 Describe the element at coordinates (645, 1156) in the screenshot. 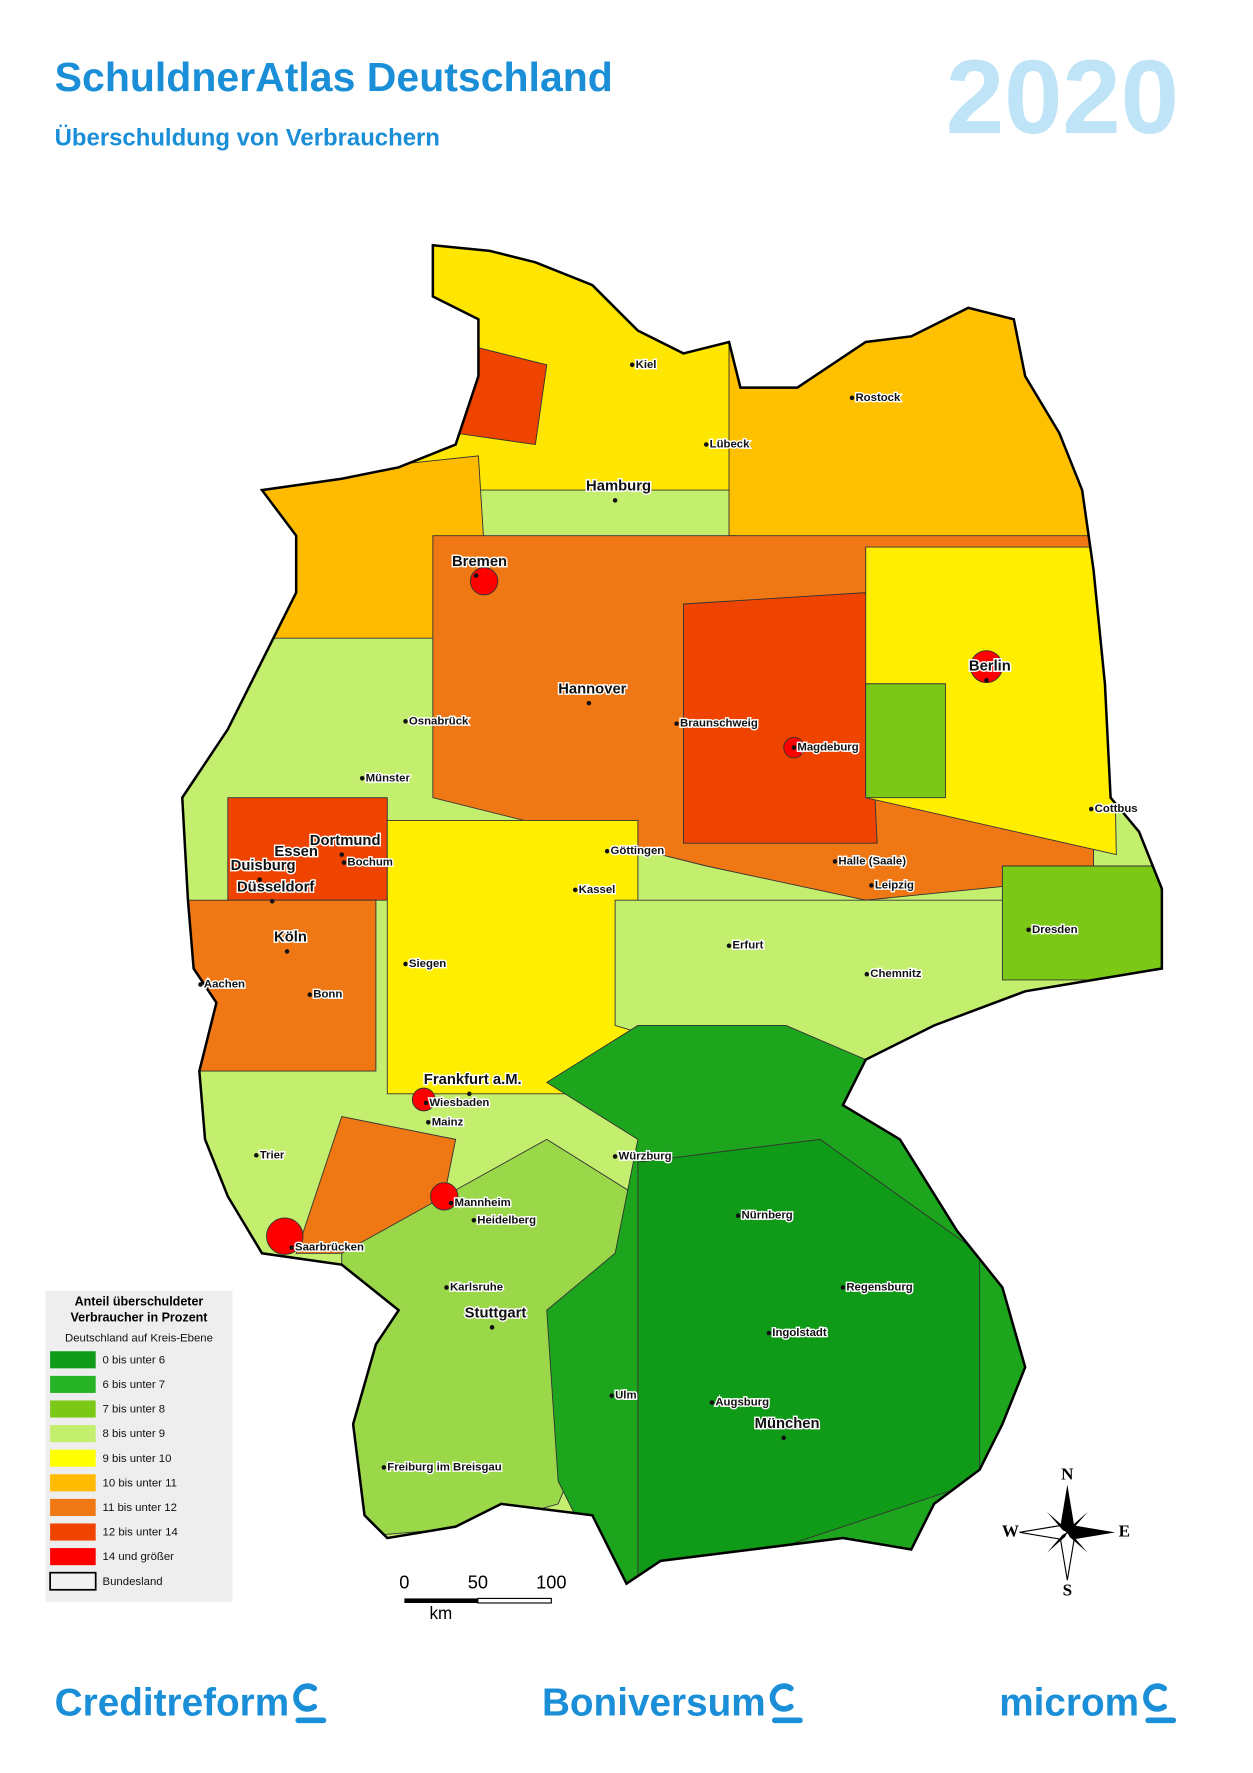

I see `city-label: Würzburg` at that location.